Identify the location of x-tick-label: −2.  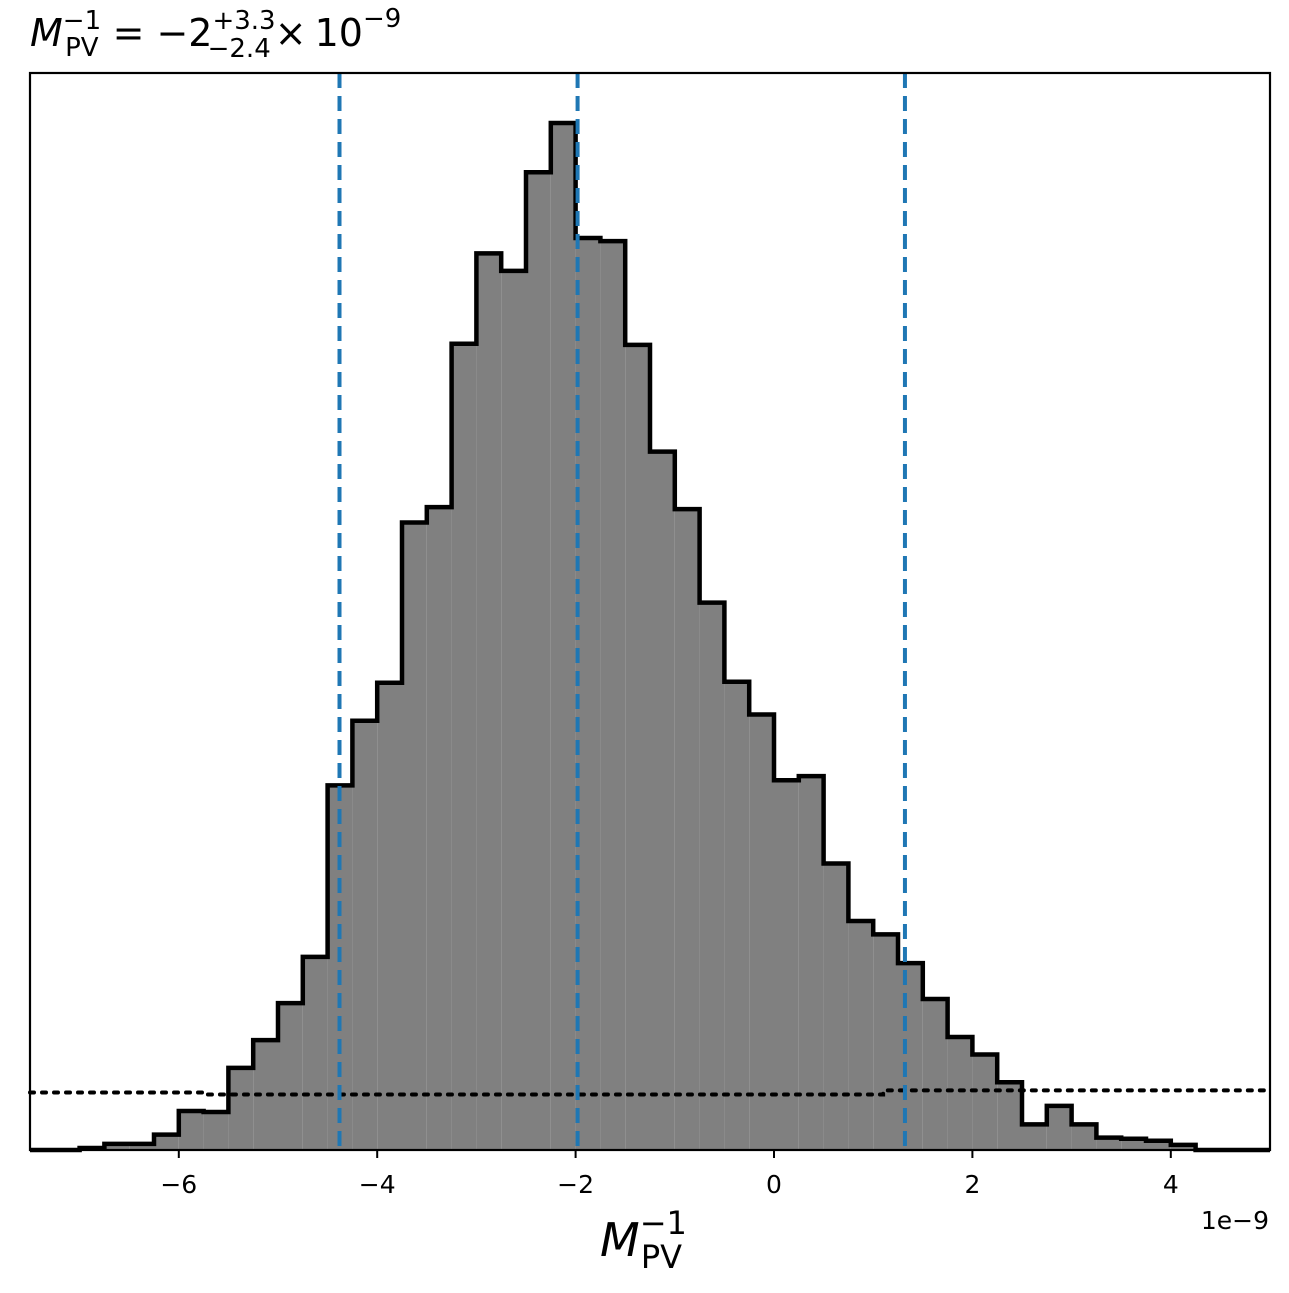
(575, 1184).